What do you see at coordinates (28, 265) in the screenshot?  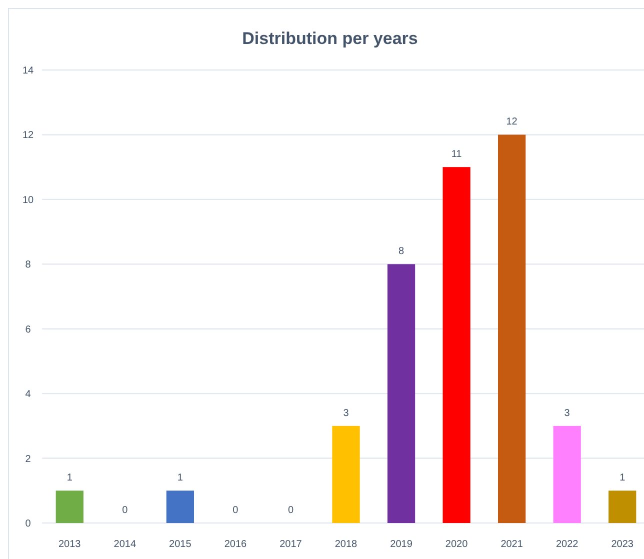 I see `y-tick-label: 8` at bounding box center [28, 265].